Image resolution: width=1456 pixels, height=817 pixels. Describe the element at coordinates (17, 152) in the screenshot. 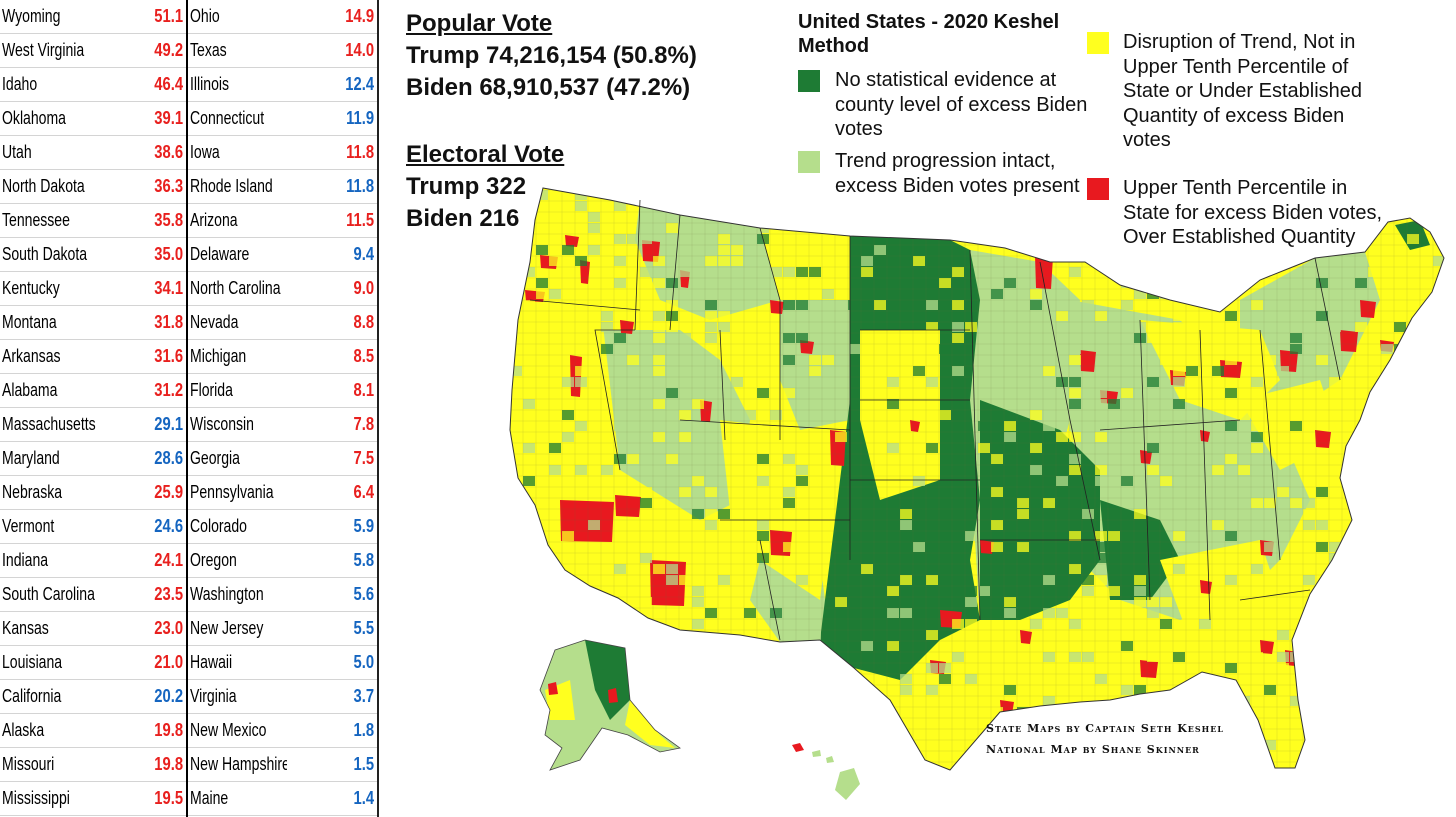

I see `state-name: Utah` at that location.